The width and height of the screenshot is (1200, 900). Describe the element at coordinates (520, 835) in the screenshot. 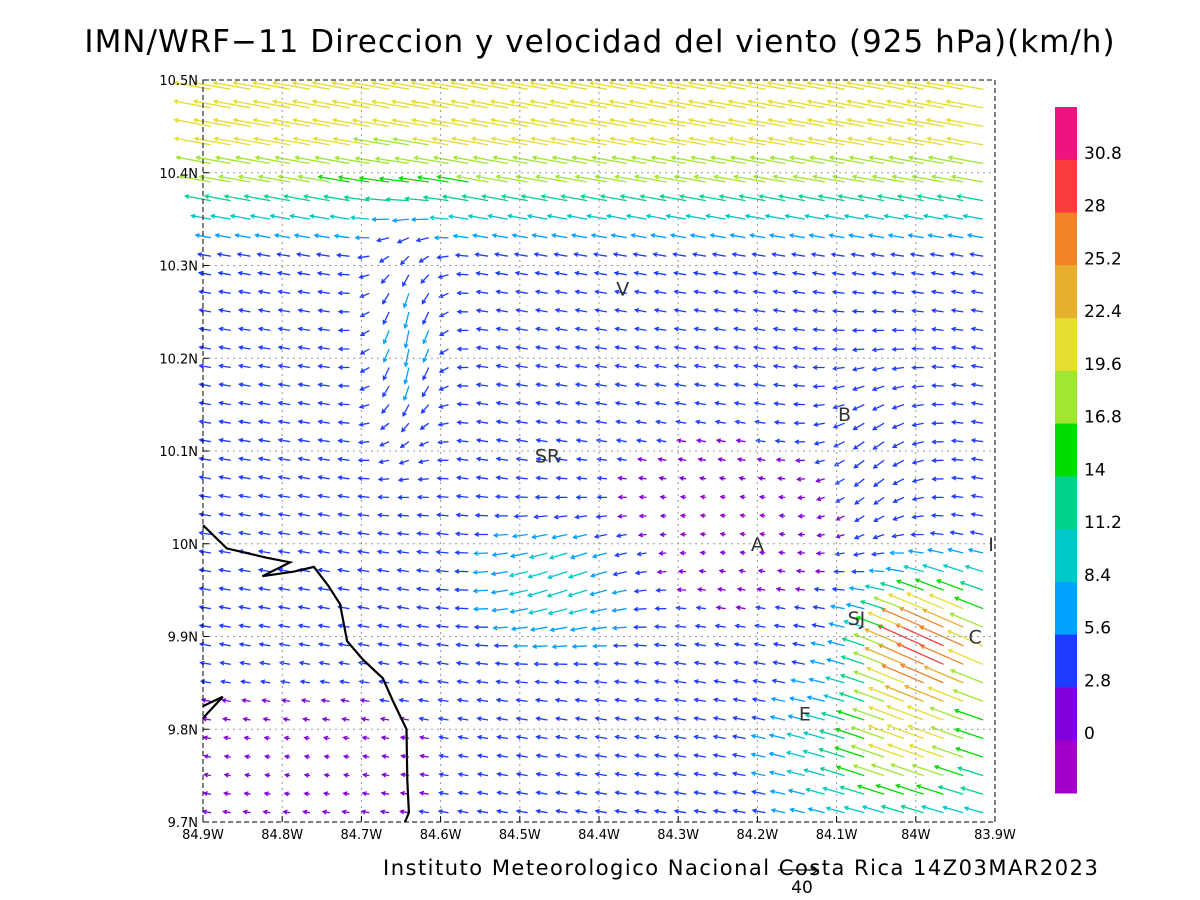

I see `x-tick-label: 84.5W` at that location.